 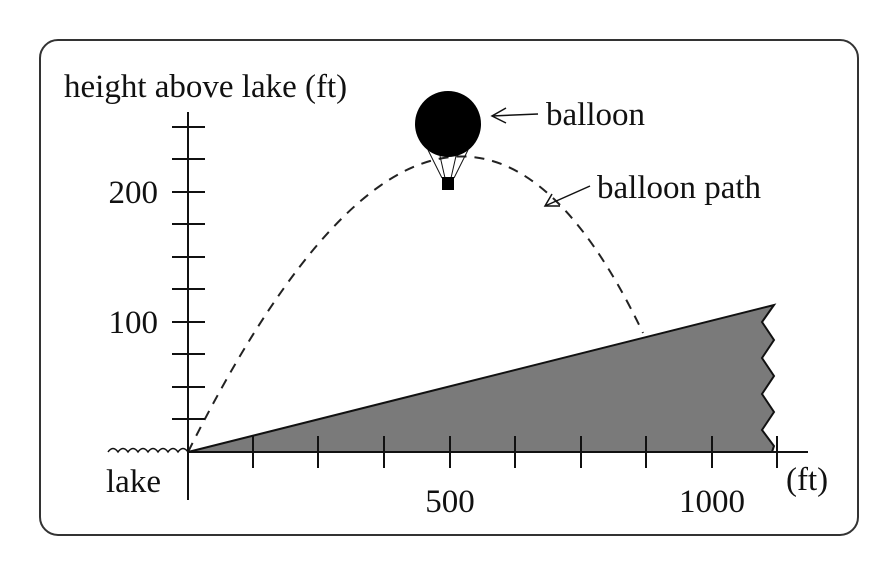 What do you see at coordinates (595, 115) in the screenshot?
I see `balloon-label: balloon` at bounding box center [595, 115].